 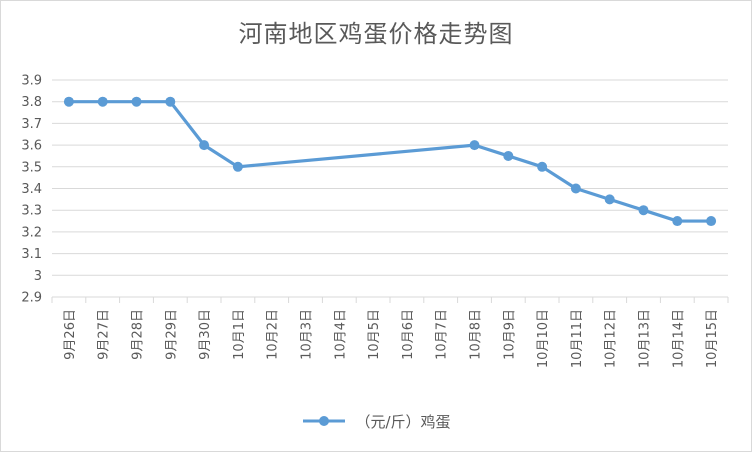 What do you see at coordinates (38, 276) in the screenshot?
I see `y-tick-label: 3` at bounding box center [38, 276].